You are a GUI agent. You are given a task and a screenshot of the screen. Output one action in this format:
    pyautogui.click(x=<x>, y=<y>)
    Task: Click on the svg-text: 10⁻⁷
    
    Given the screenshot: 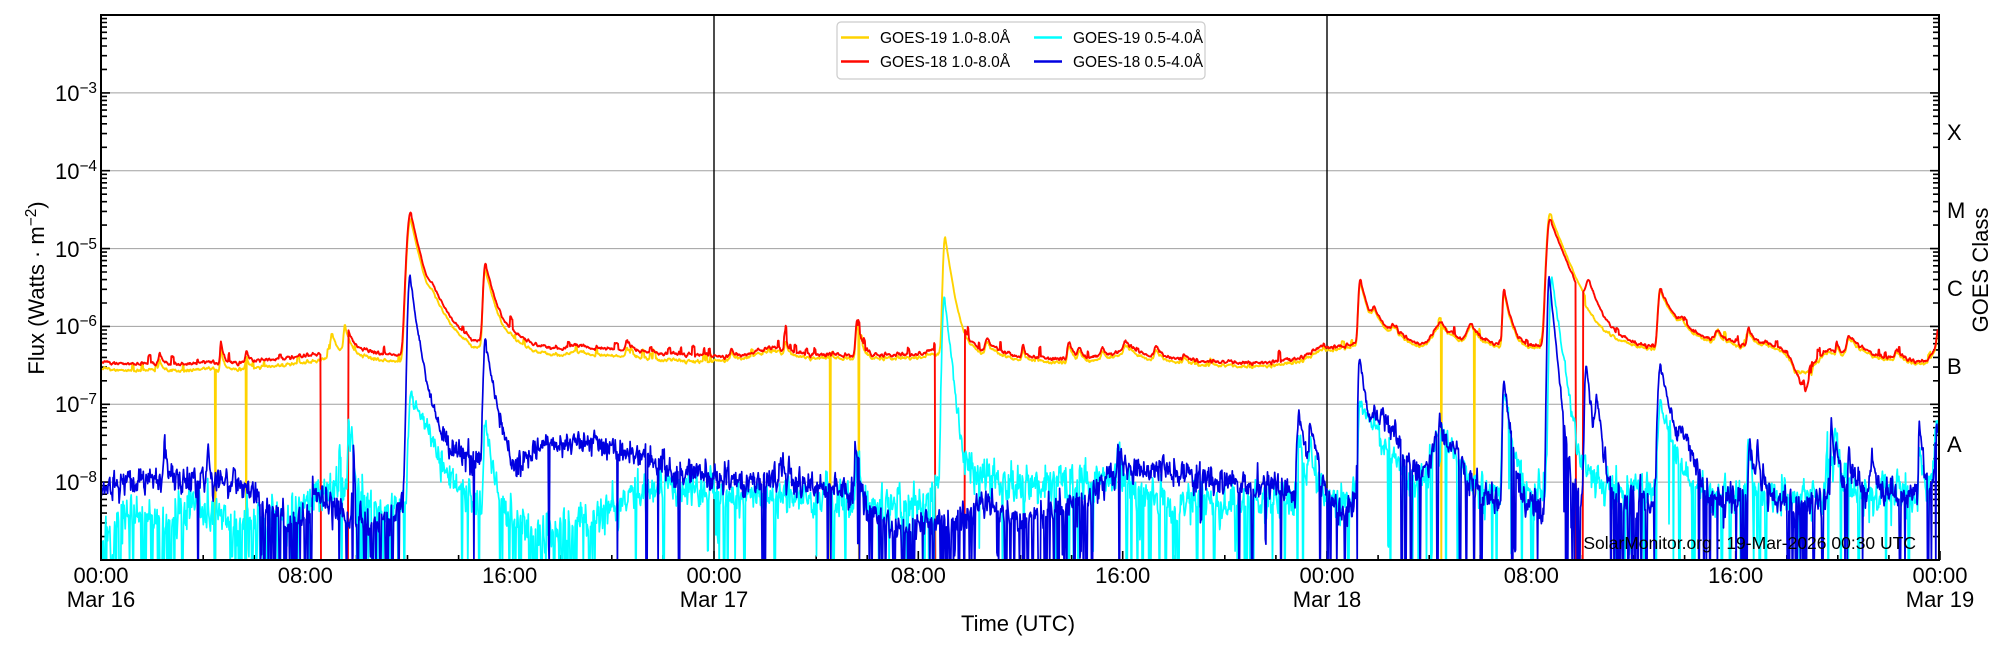 What is the action you would take?
    pyautogui.click(x=76, y=404)
    